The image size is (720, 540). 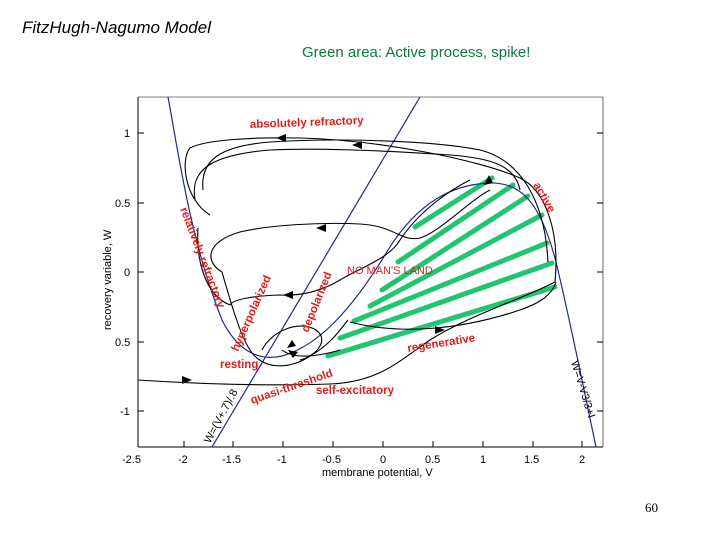 What do you see at coordinates (183, 460) in the screenshot?
I see `x-tick-label: -2` at bounding box center [183, 460].